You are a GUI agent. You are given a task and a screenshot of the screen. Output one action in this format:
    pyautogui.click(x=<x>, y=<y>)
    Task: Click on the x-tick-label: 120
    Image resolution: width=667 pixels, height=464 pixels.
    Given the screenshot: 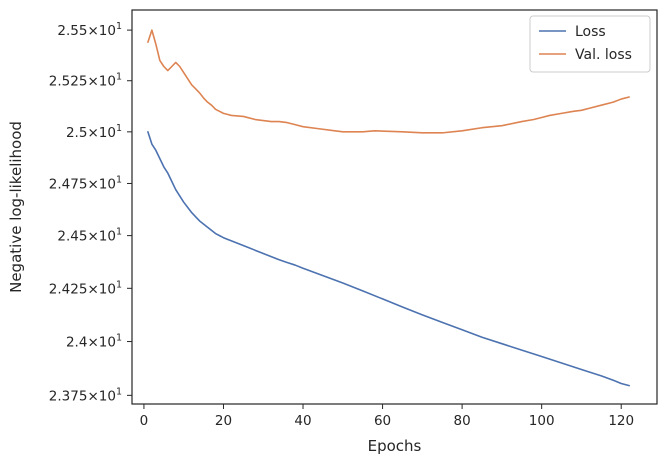 What is the action you would take?
    pyautogui.click(x=621, y=421)
    